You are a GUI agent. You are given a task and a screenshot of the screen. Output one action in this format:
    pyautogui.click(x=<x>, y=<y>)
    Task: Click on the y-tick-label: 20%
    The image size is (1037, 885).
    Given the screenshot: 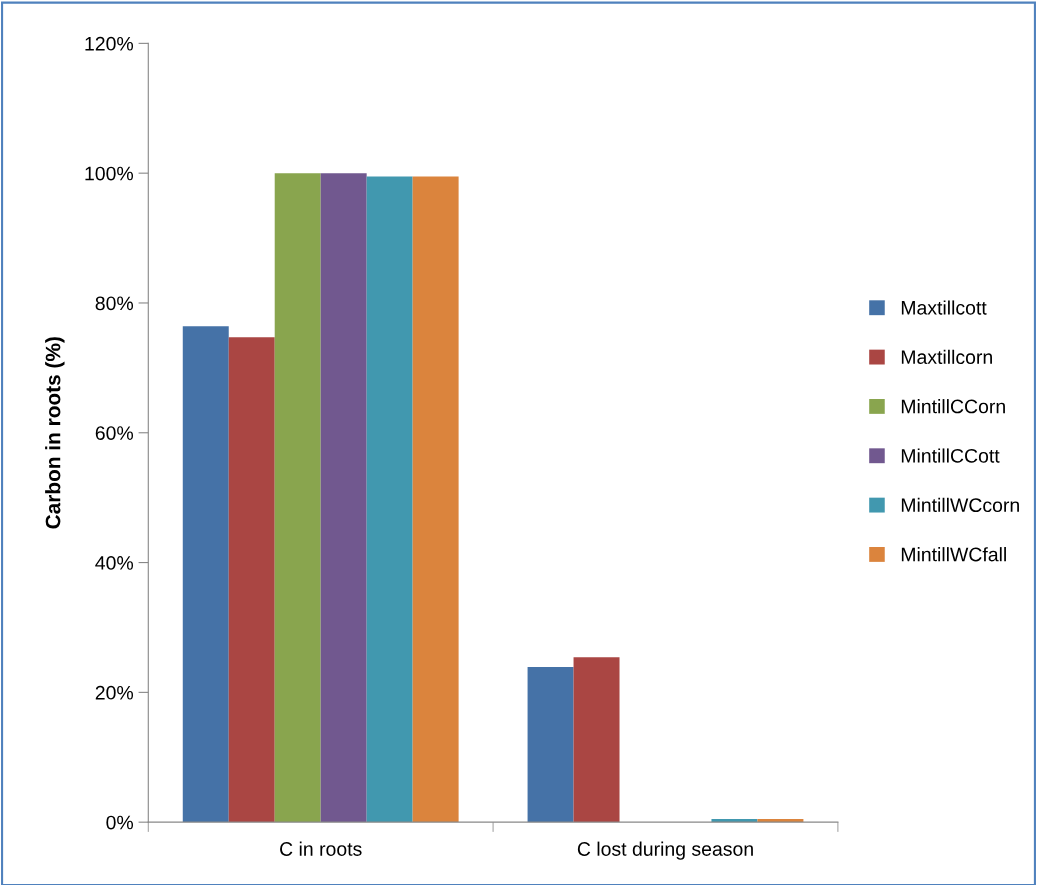 What is the action you would take?
    pyautogui.click(x=114, y=692)
    